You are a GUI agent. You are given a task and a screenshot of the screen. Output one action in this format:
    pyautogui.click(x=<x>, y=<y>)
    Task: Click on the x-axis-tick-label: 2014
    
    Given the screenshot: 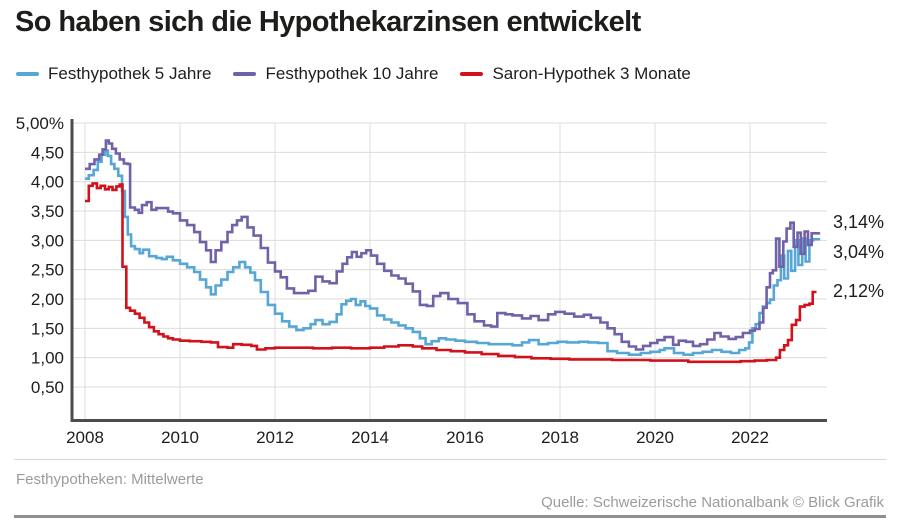 What is the action you would take?
    pyautogui.click(x=370, y=437)
    